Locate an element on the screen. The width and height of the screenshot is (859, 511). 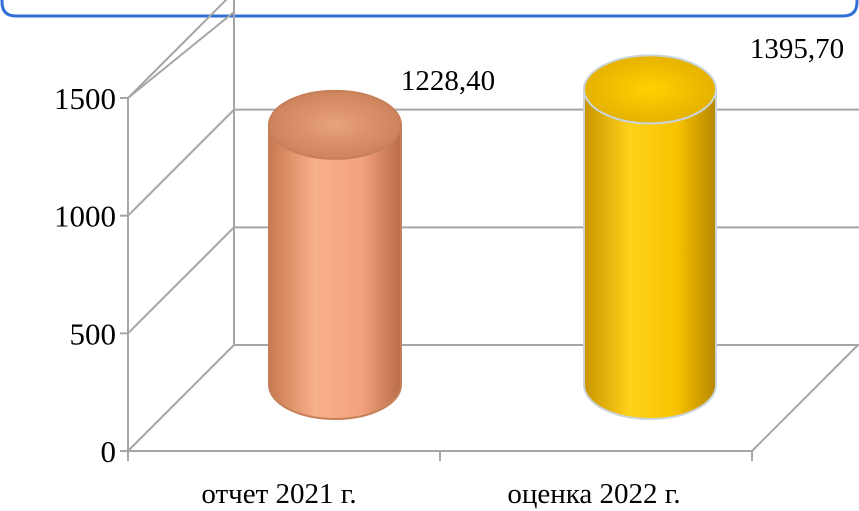
x-category-label: оценка 2022 г. is located at coordinates (593, 494).